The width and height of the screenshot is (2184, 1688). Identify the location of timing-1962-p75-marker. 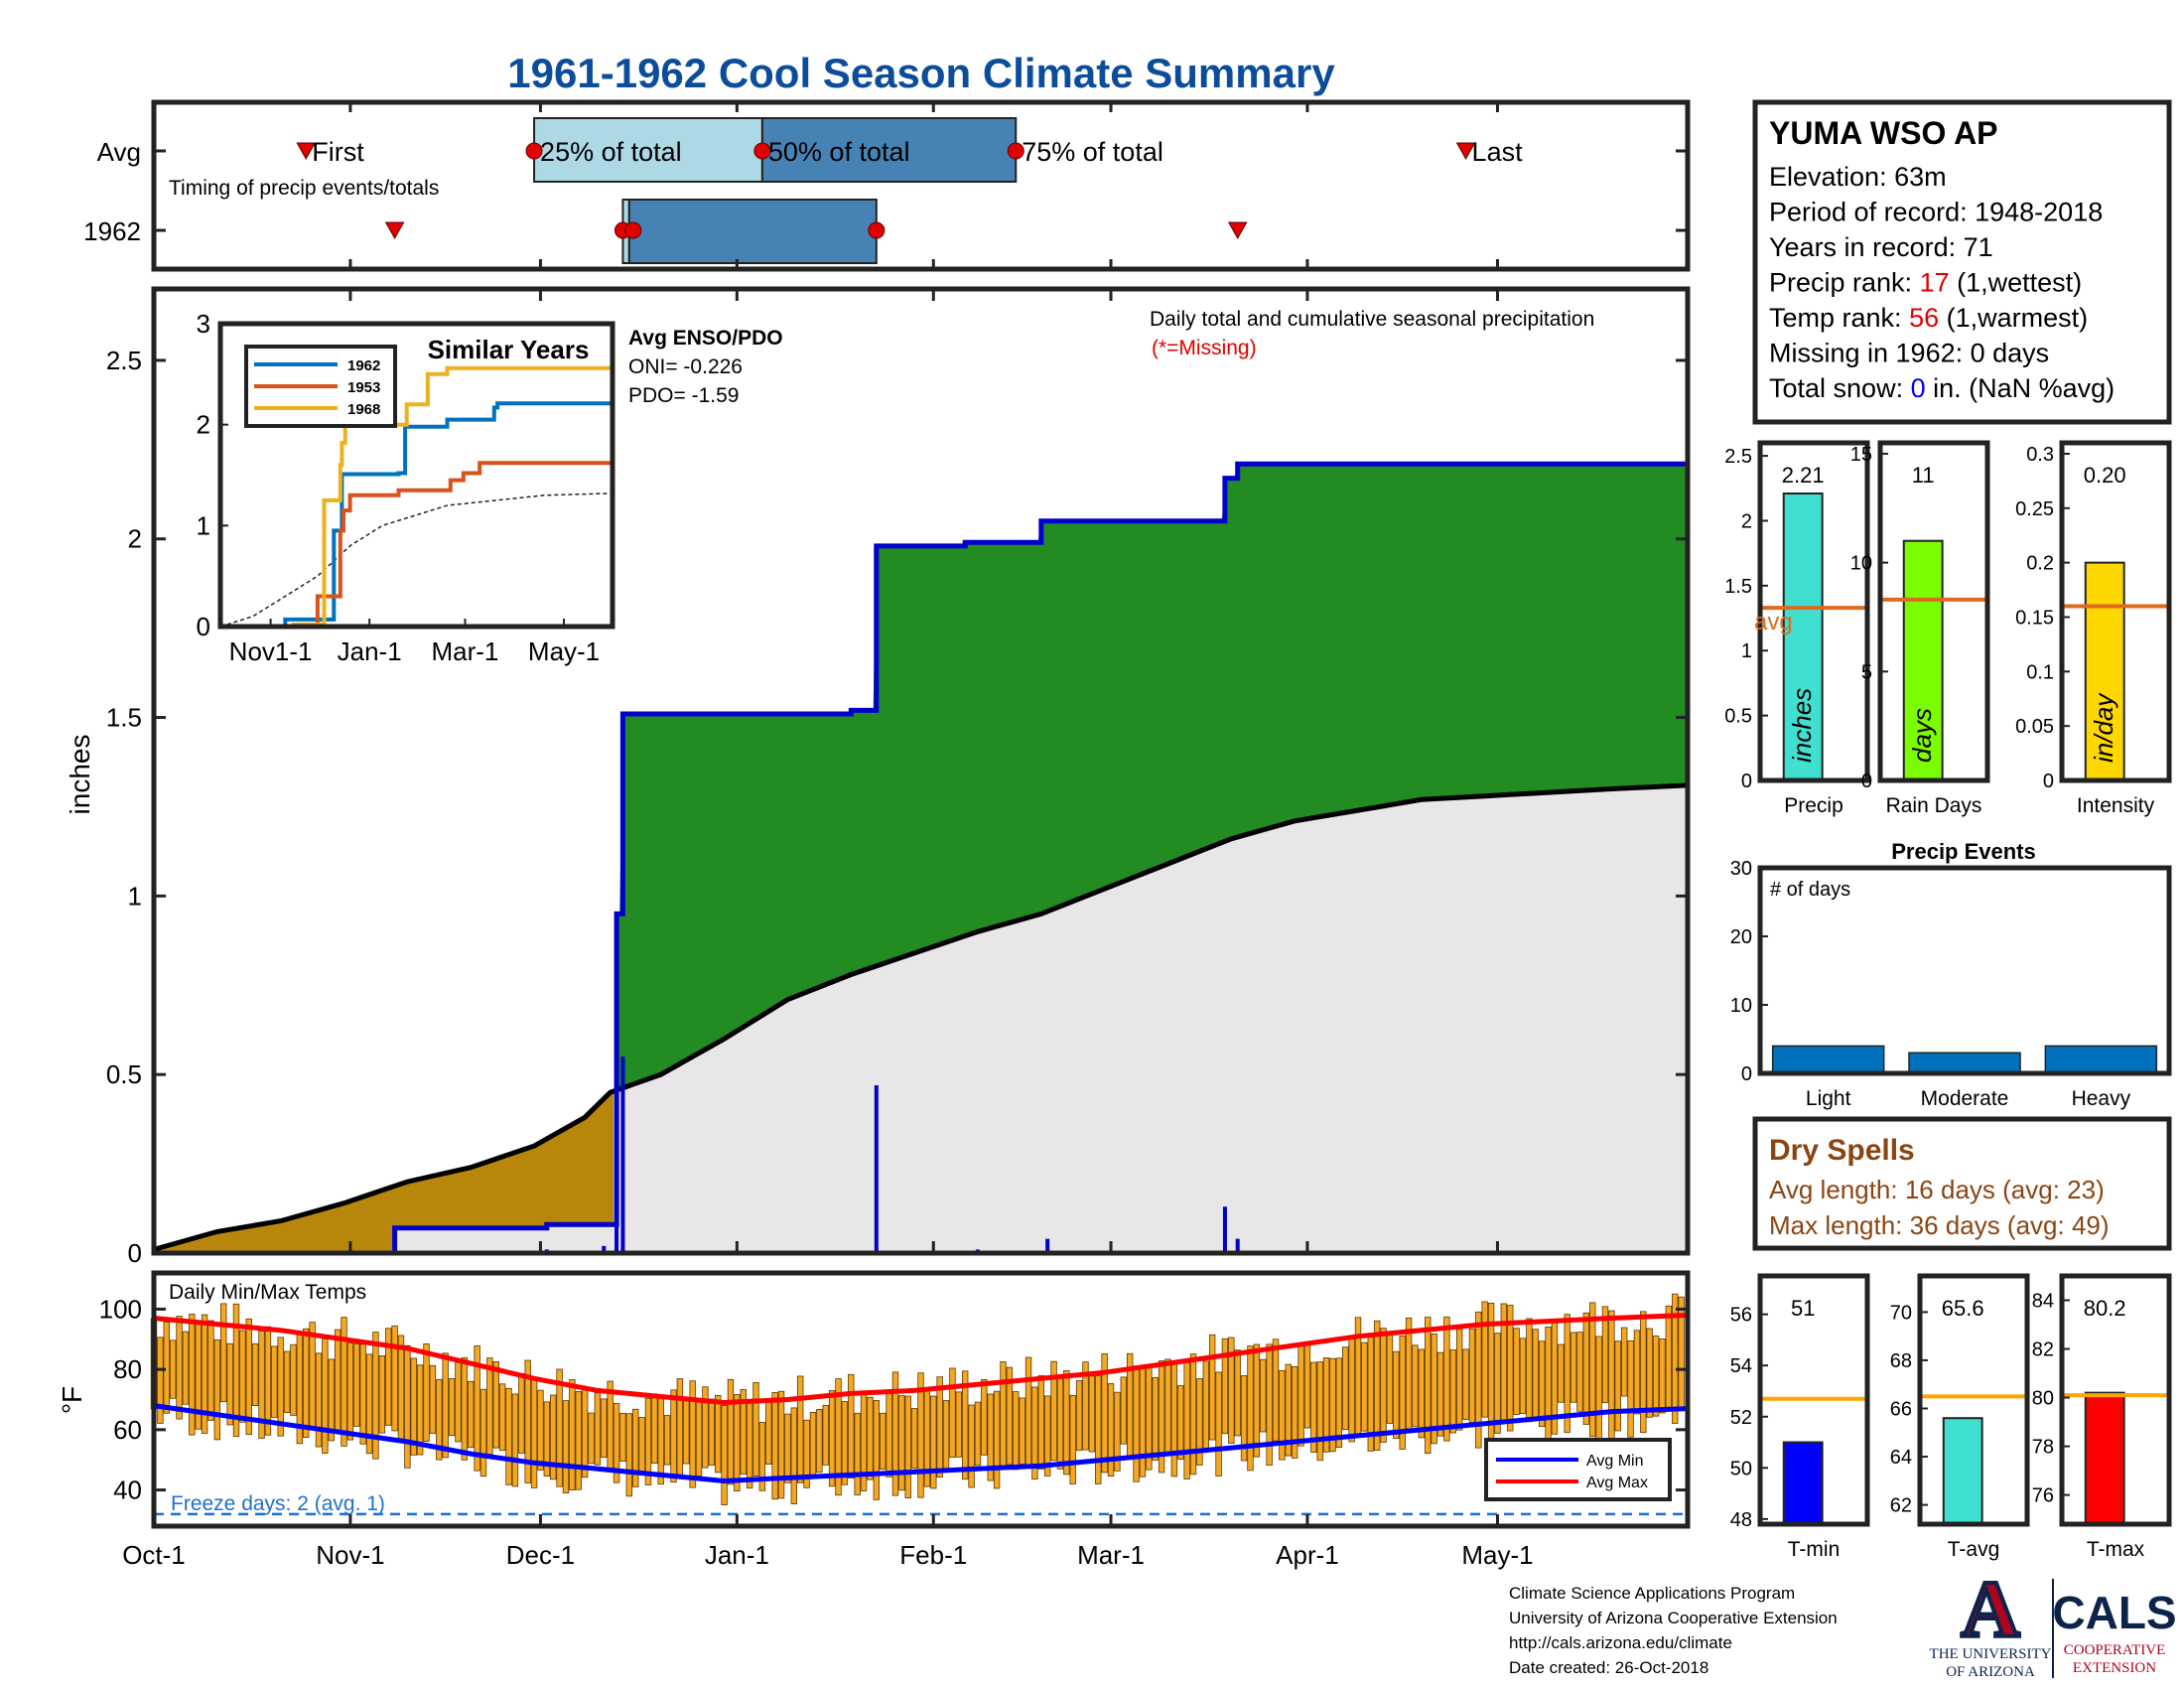
(877, 230).